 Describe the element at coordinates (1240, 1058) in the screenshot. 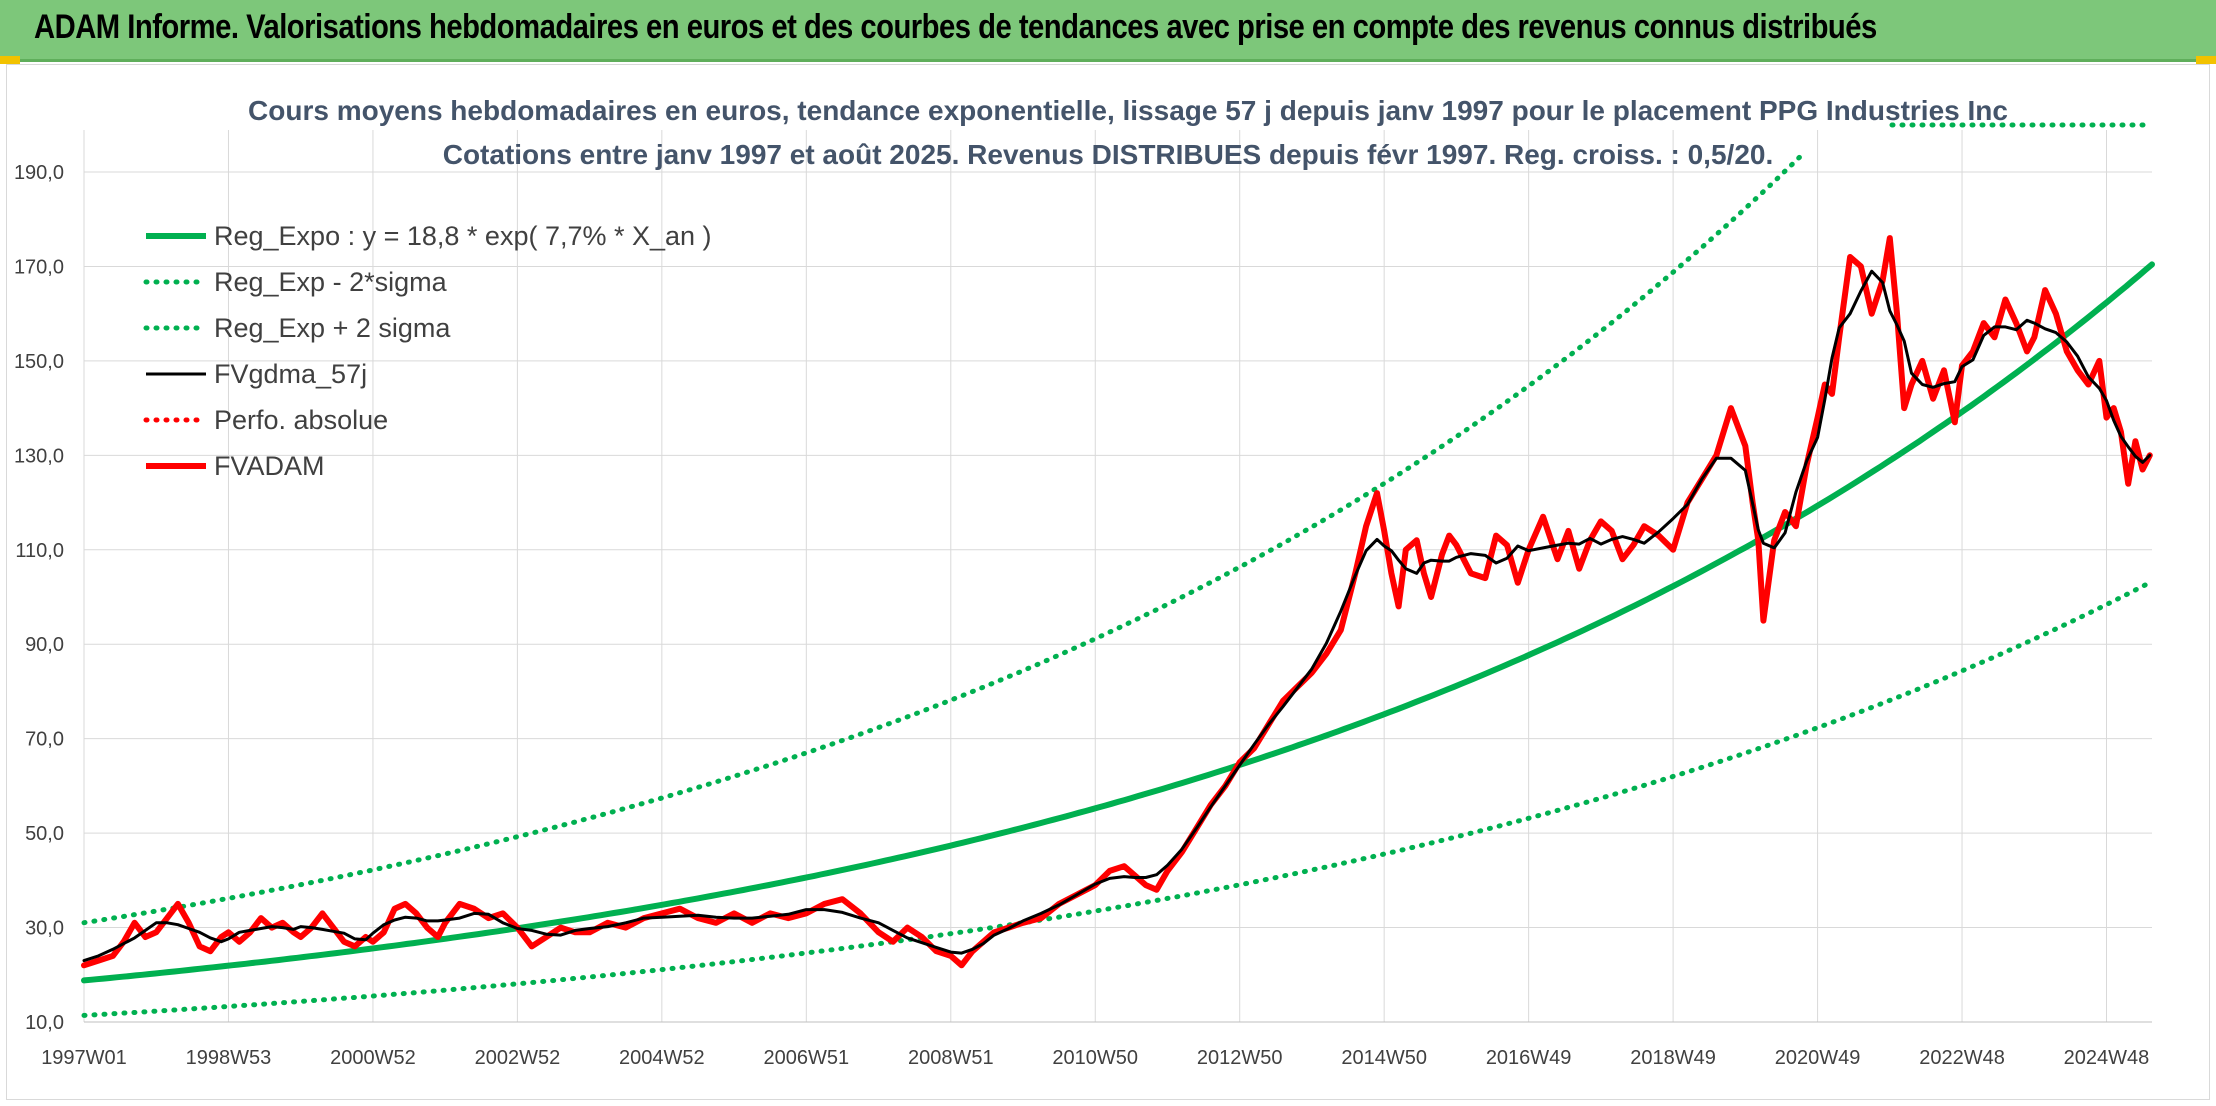

I see `x-tick-label: 2012W50` at that location.